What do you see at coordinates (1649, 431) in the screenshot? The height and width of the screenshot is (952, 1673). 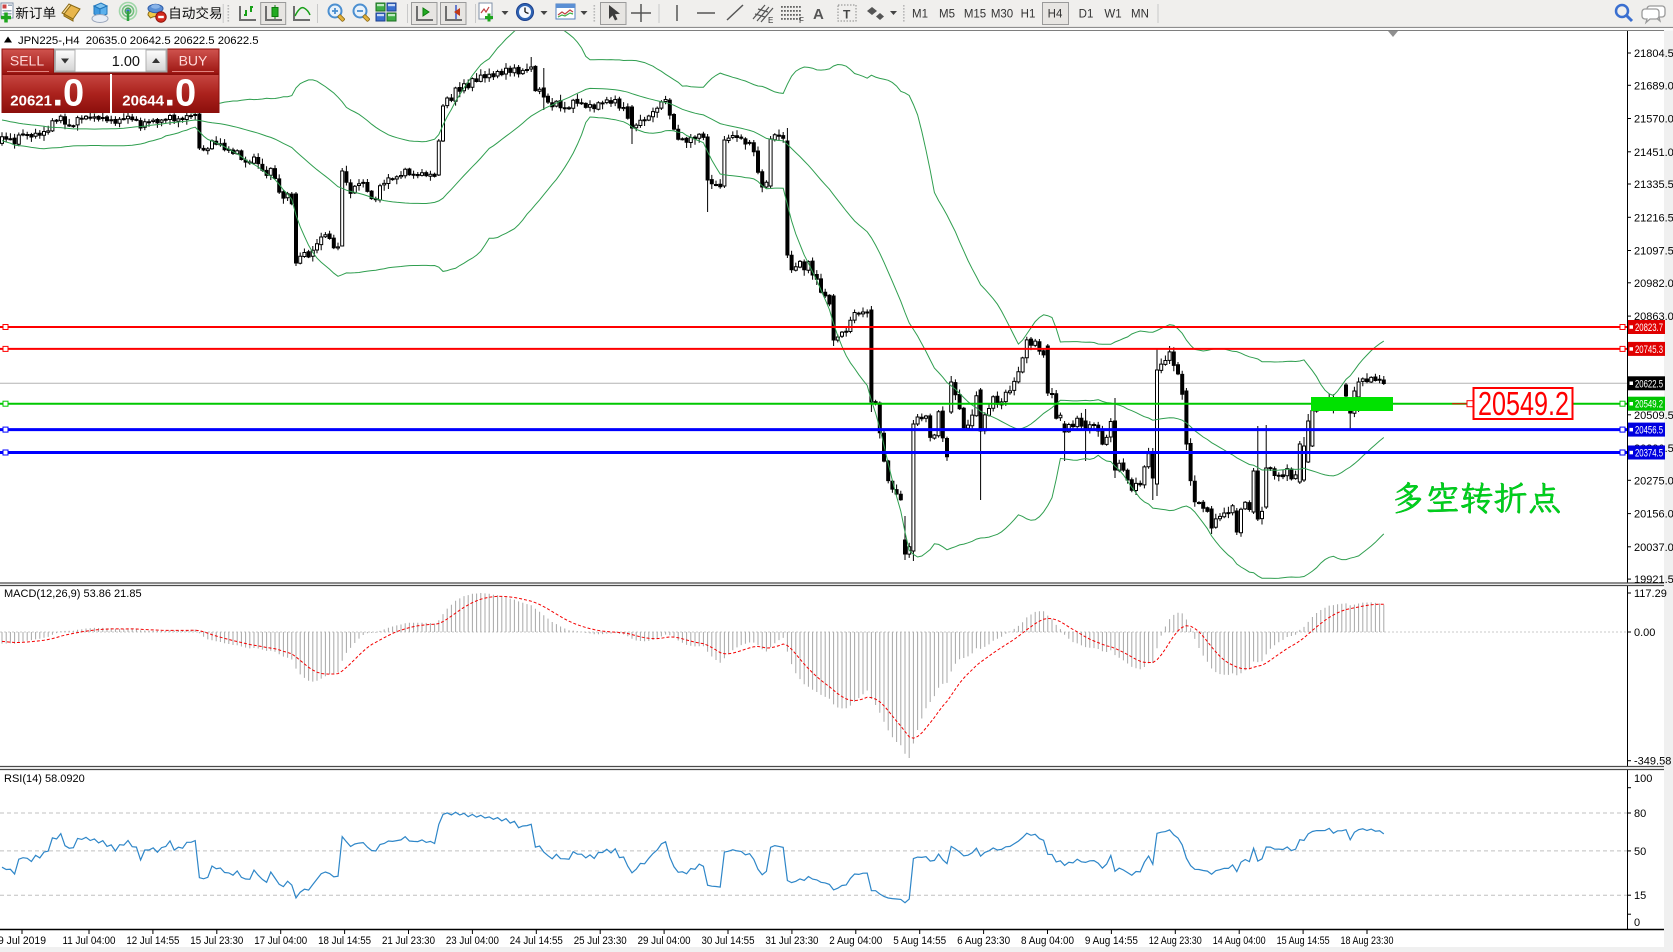 I see `svg-text: 20456.5` at bounding box center [1649, 431].